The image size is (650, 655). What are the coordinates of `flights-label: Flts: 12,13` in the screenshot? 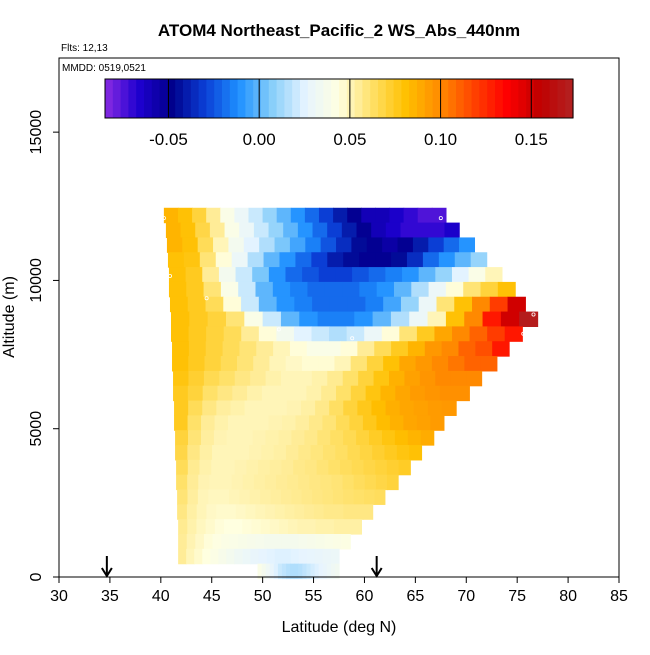 It's located at (84, 48).